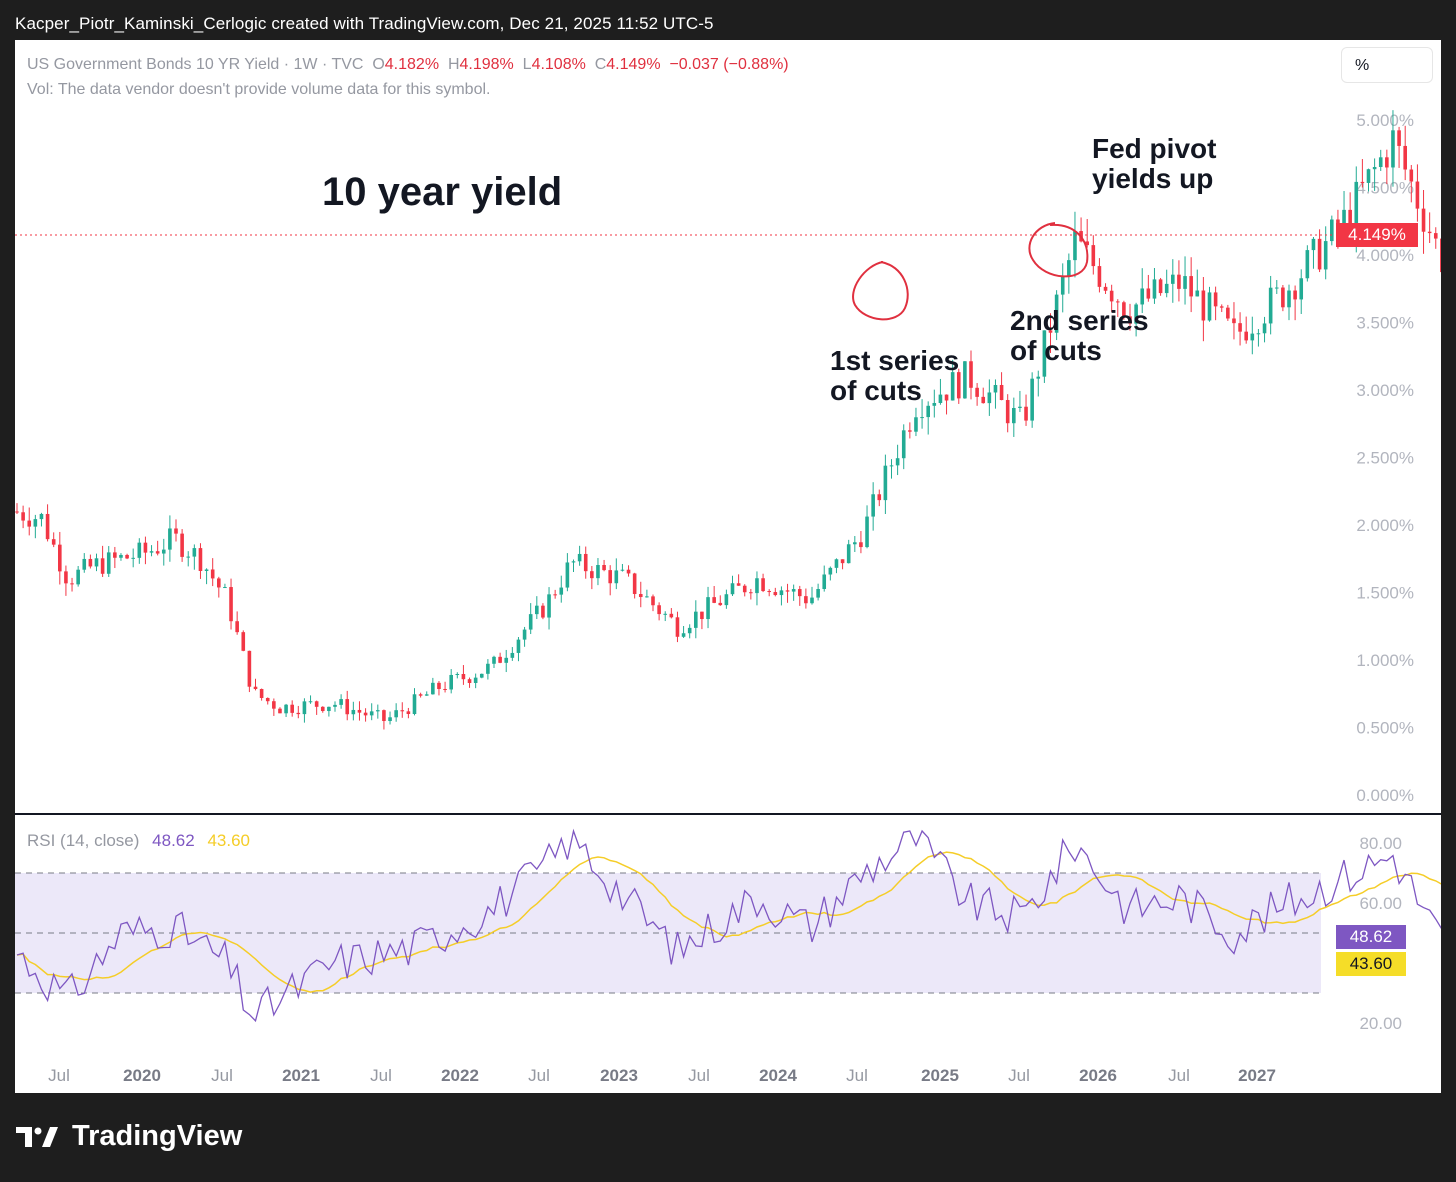  What do you see at coordinates (1257, 1075) in the screenshot?
I see `time-tick-label: 2027` at bounding box center [1257, 1075].